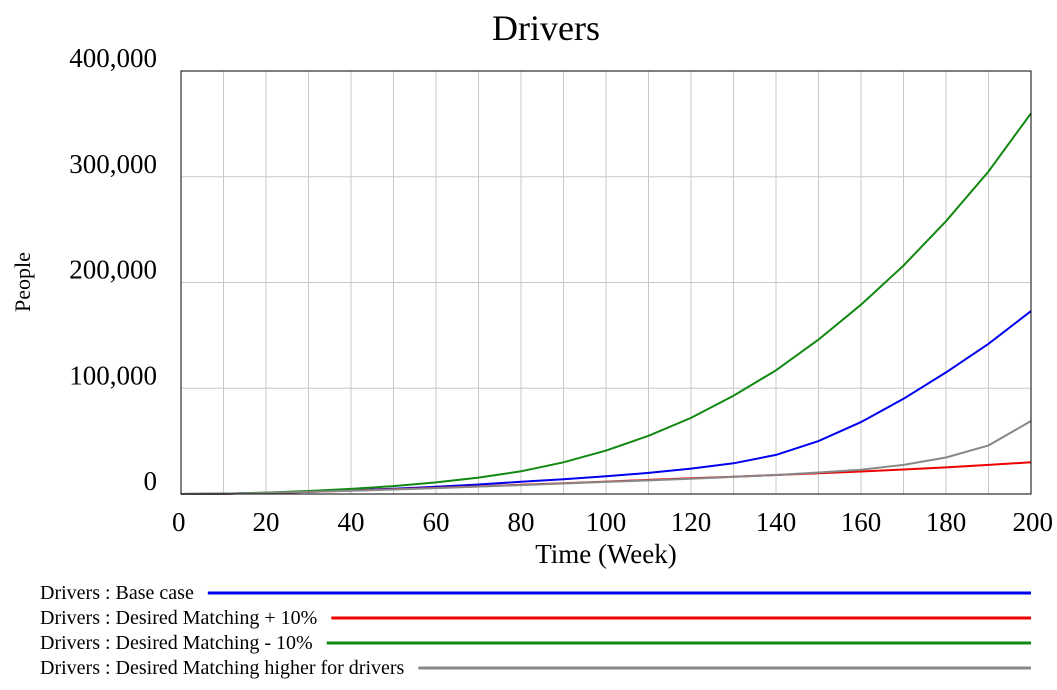  Describe the element at coordinates (151, 481) in the screenshot. I see `y-tick-label: 0` at that location.